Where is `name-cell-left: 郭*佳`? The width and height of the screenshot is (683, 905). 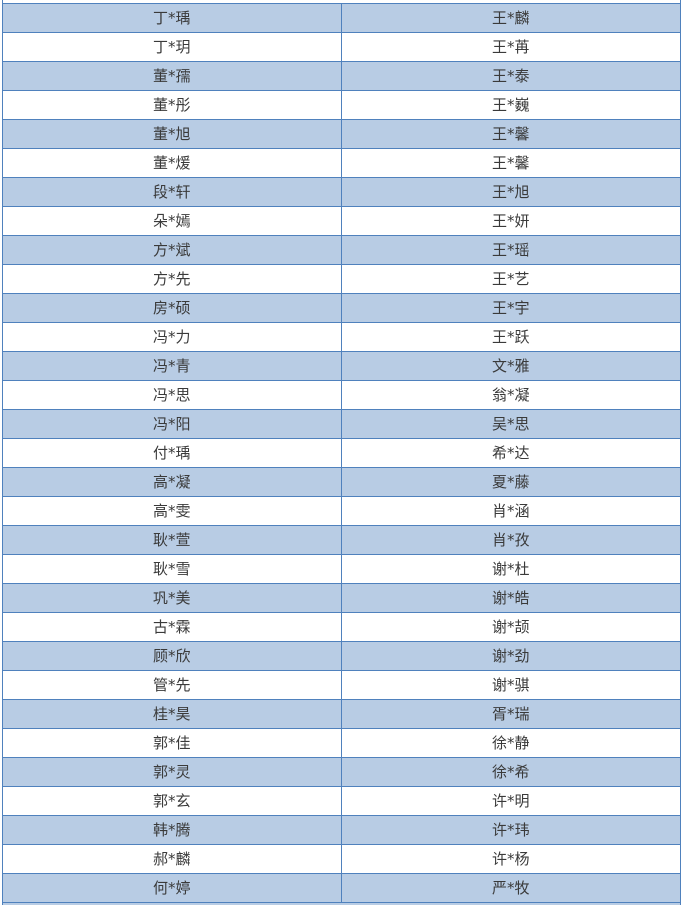
name-cell-left: 郭*佳 is located at coordinates (172, 743).